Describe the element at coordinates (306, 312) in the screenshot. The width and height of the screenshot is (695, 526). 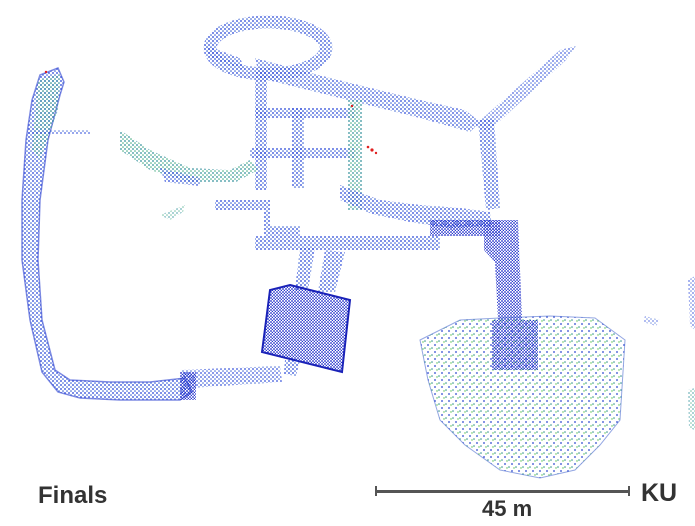
I see `central-building` at that location.